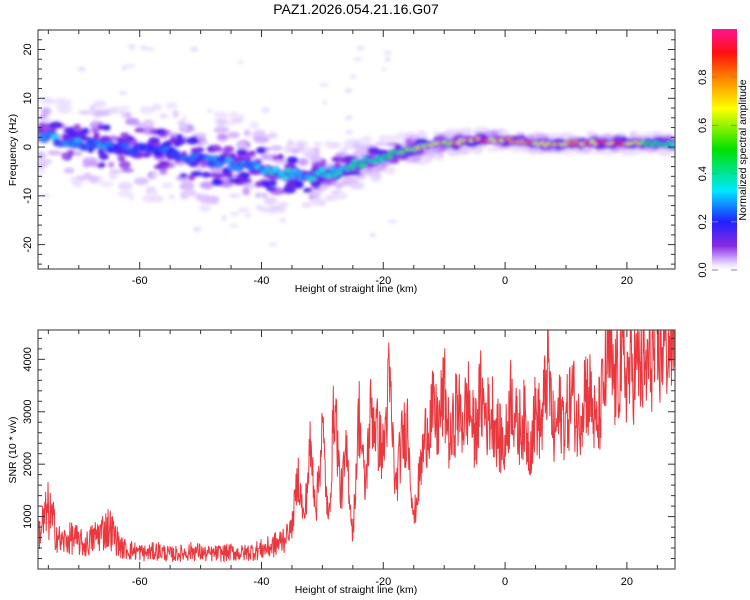  What do you see at coordinates (28, 359) in the screenshot?
I see `snr-y-tick-label: 4000` at bounding box center [28, 359].